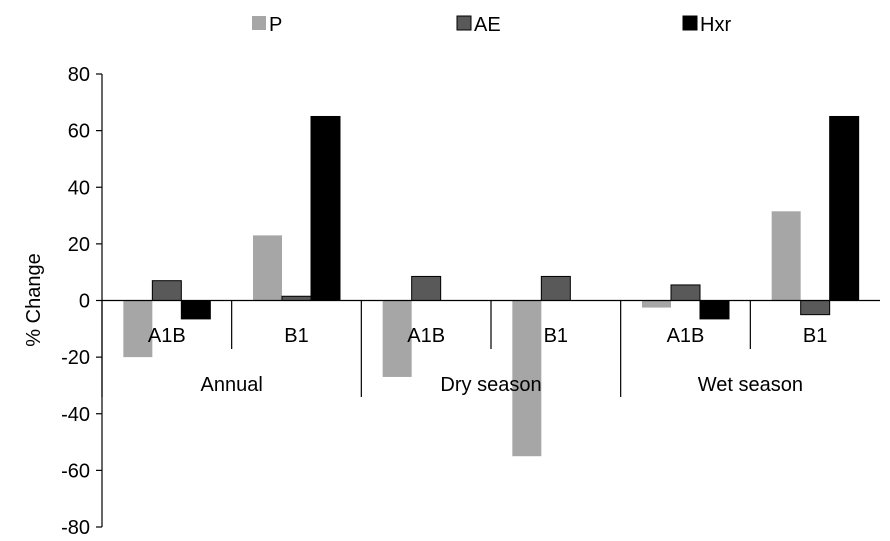 This screenshot has width=890, height=541. Describe the element at coordinates (34, 299) in the screenshot. I see `y-axis-title: % Change` at that location.